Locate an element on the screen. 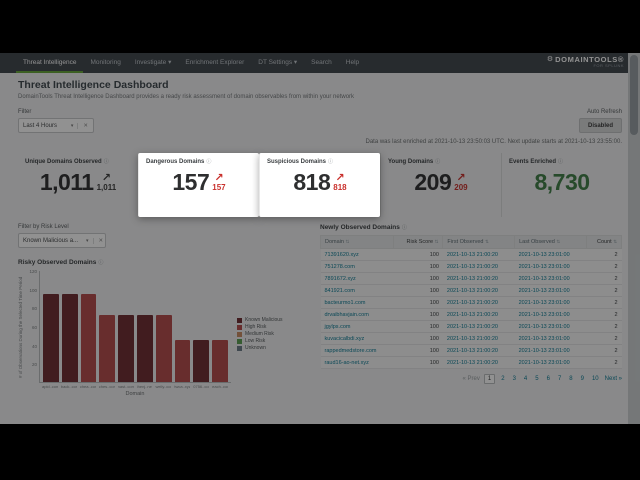 Image resolution: width=640 pixels, height=480 pixels. page-number-1: 1 is located at coordinates (489, 379).